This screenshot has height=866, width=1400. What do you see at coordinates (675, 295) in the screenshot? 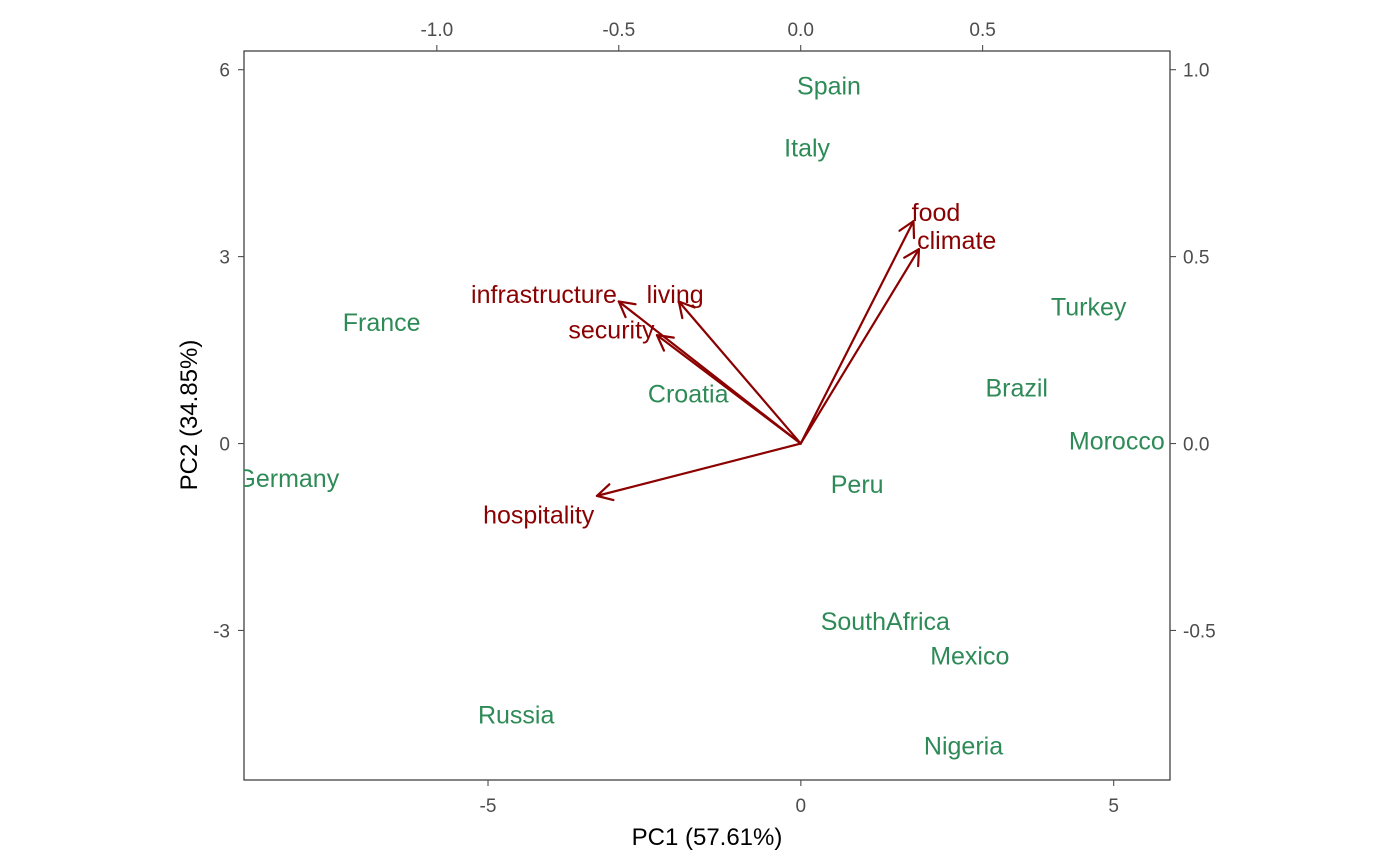
I see `variable-label: living` at bounding box center [675, 295].